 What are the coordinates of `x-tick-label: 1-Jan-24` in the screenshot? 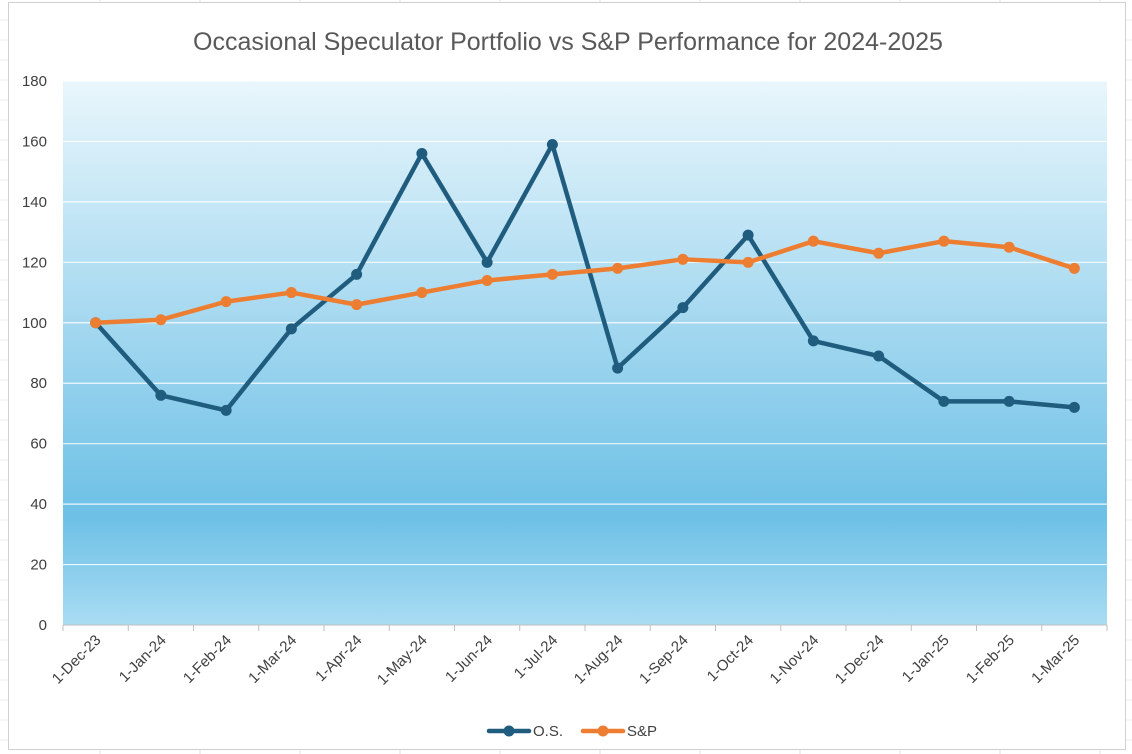 It's located at (143, 659).